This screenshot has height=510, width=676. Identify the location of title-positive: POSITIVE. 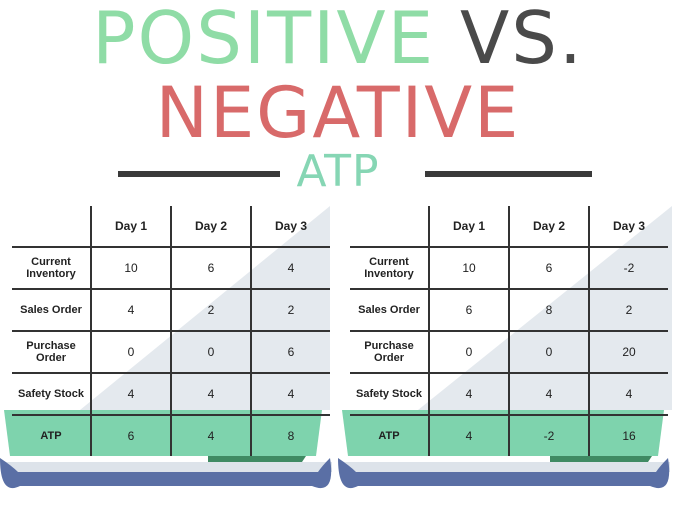
(264, 40).